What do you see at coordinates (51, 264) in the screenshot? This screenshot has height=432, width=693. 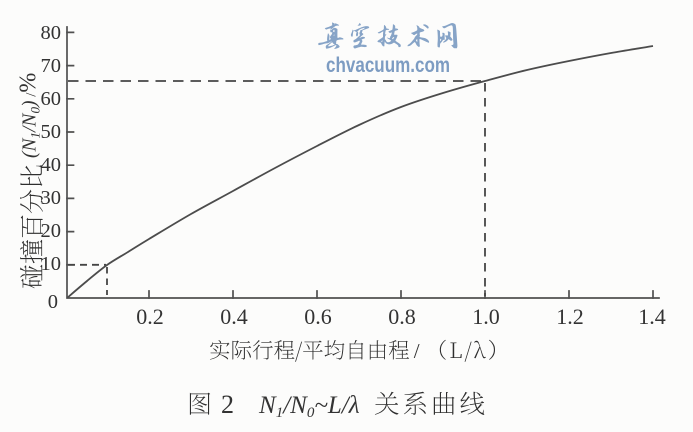 I see `svg-text: 10` at bounding box center [51, 264].